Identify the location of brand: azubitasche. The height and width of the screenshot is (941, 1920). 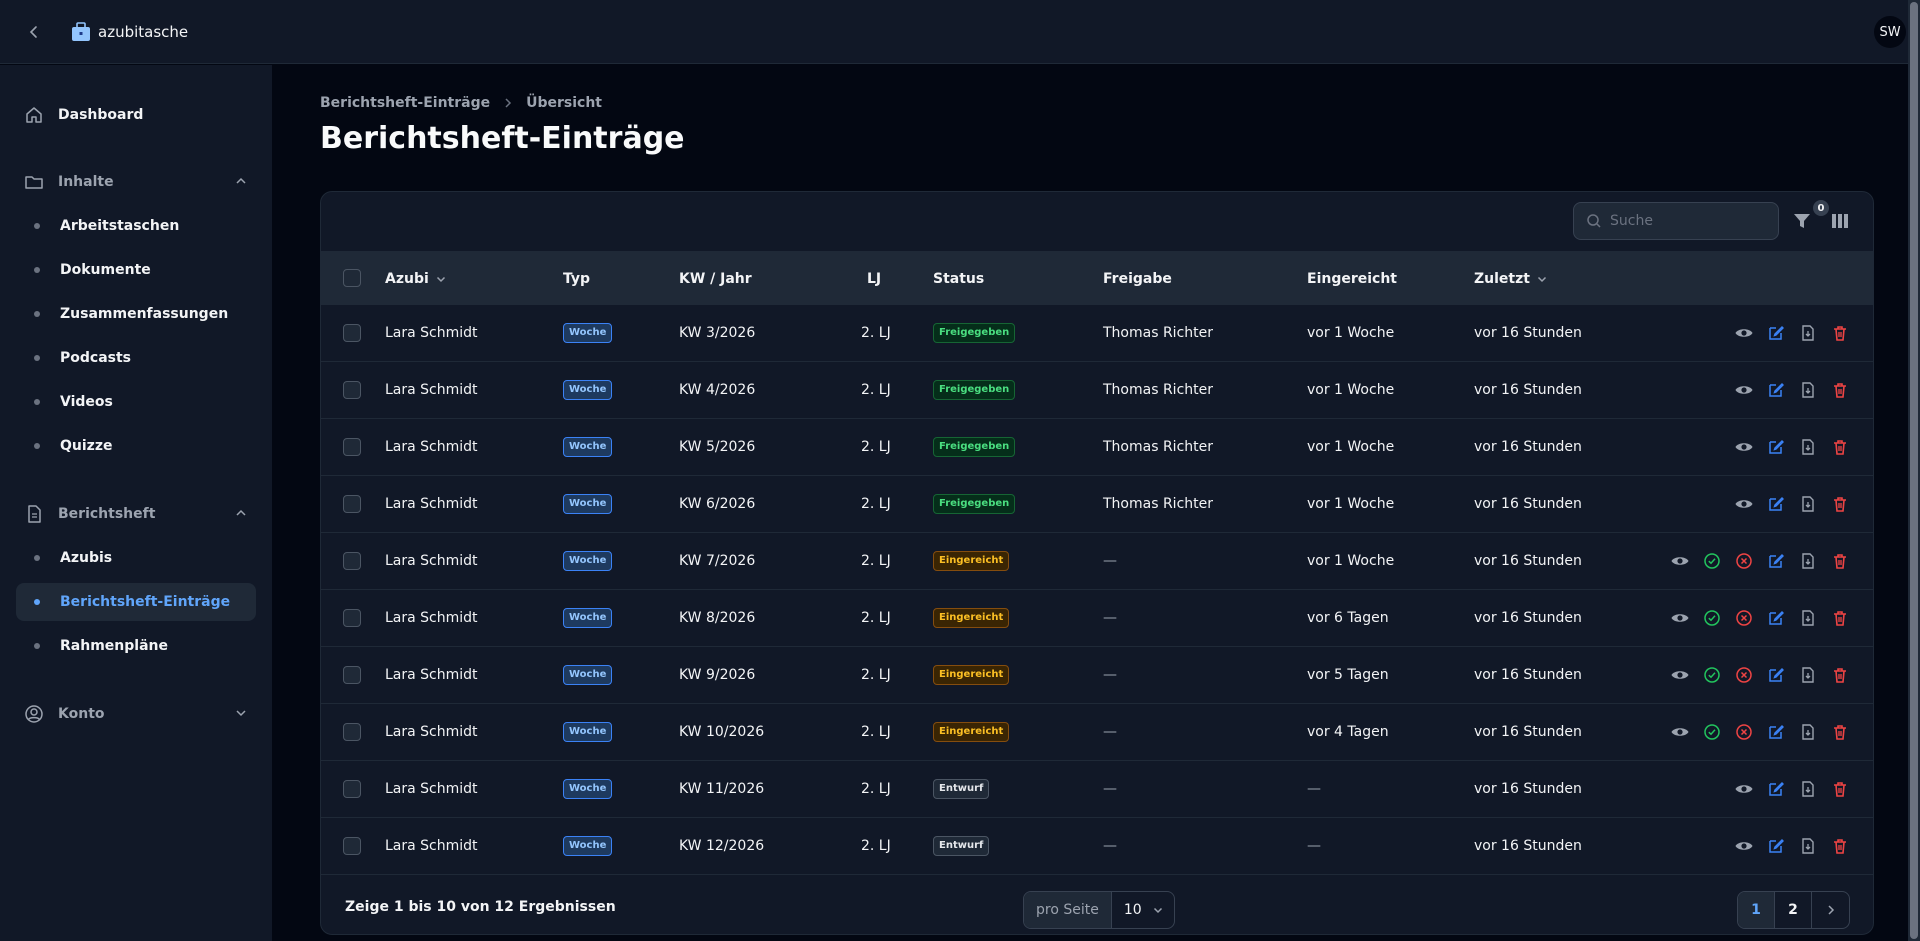
(129, 32).